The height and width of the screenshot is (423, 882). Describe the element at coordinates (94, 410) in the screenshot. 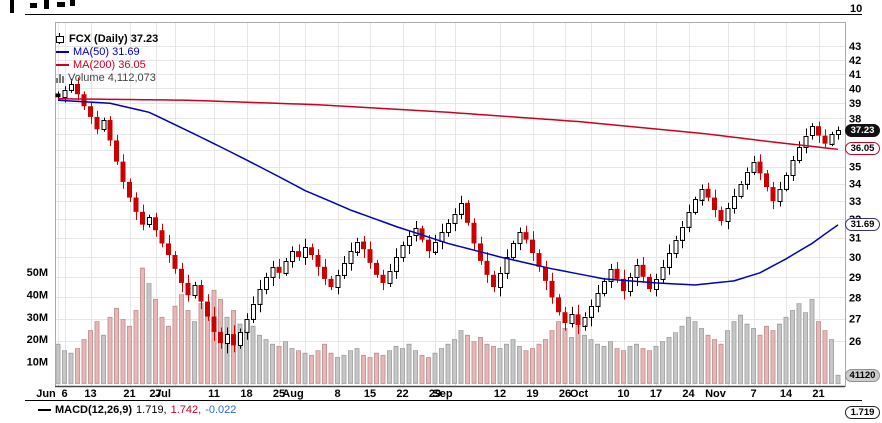

I see `macd-label: MACD(12,26,9)` at that location.